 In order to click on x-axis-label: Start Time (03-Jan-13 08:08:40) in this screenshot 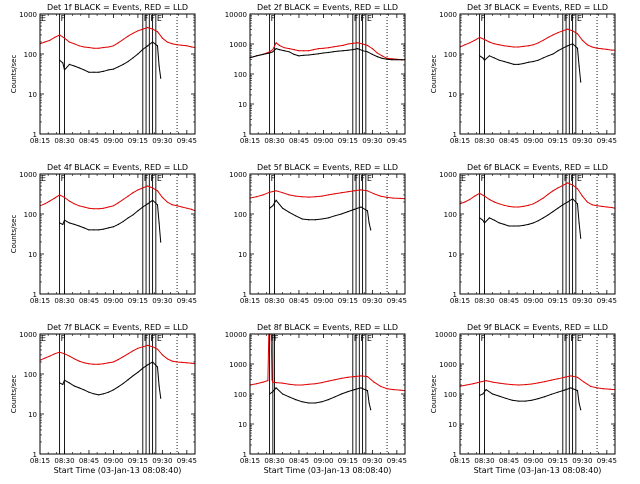, I will do `click(538, 470)`.